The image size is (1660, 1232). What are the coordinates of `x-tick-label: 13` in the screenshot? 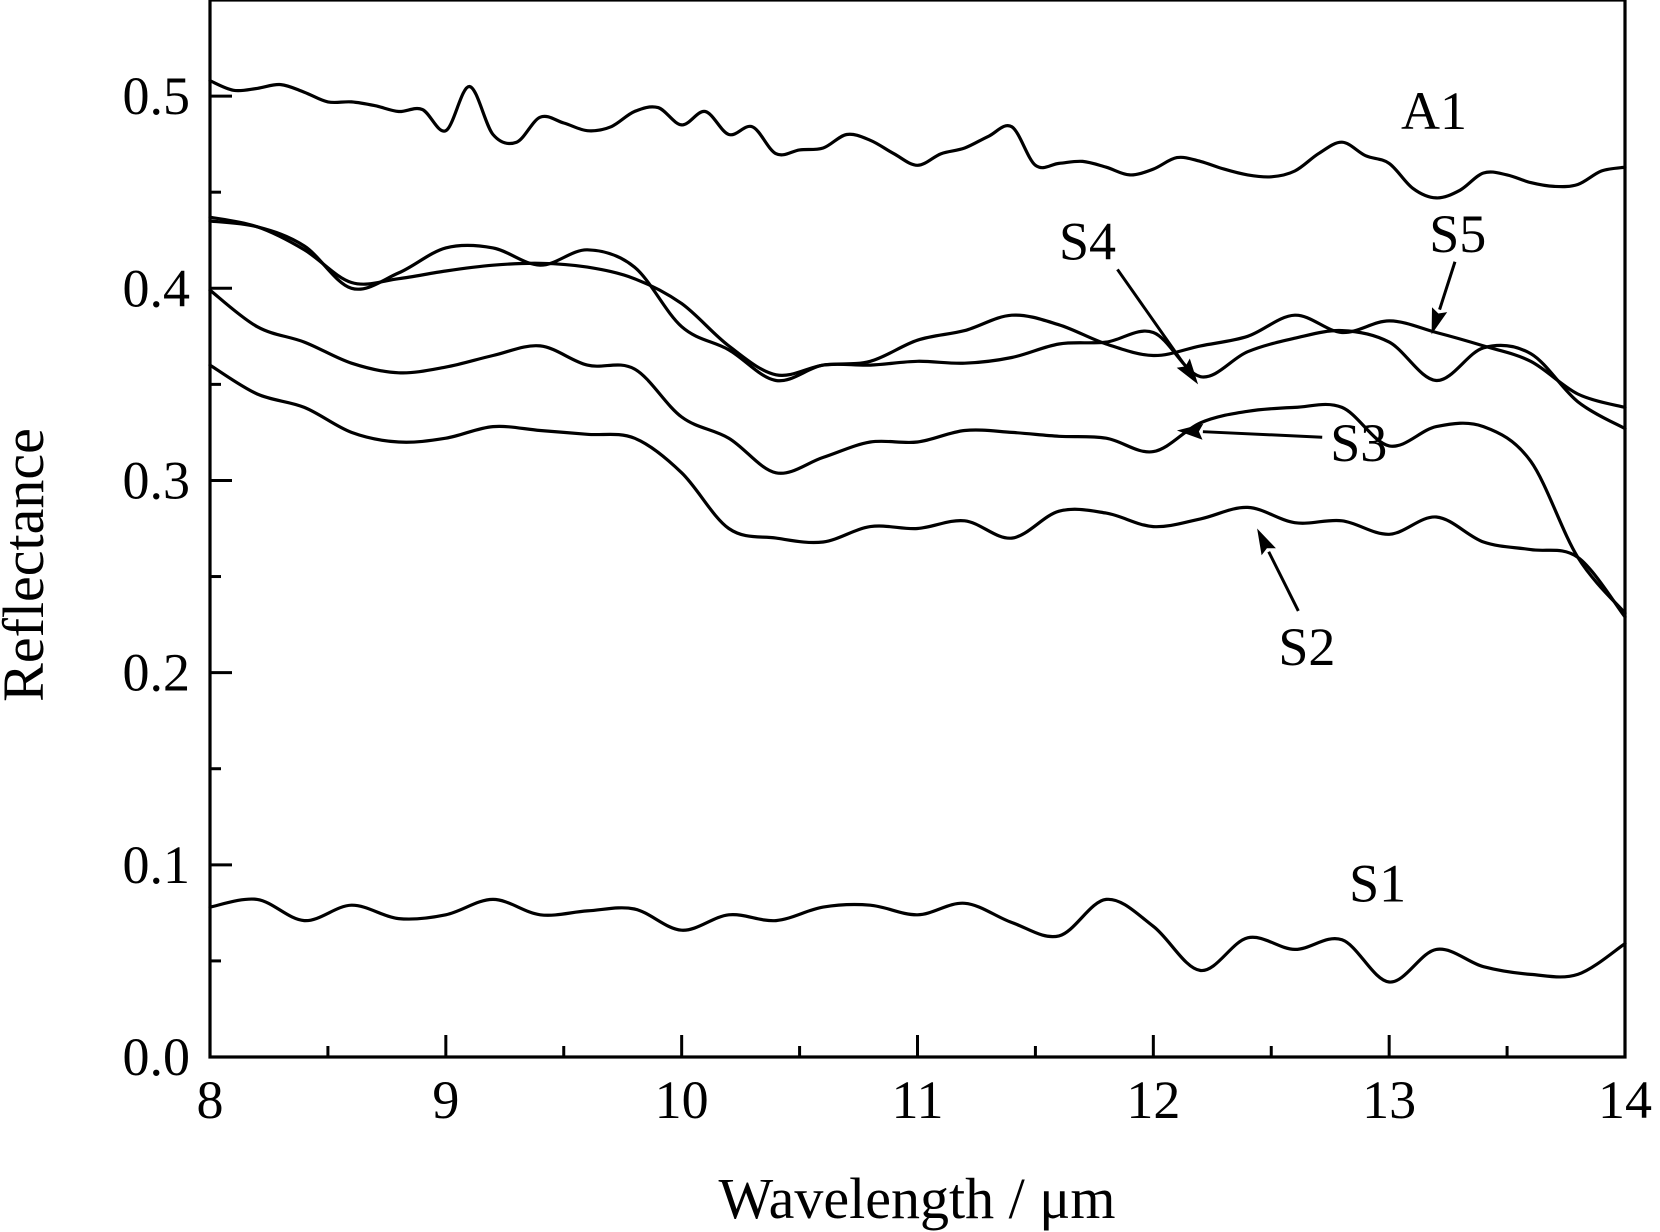 It's located at (1389, 1100).